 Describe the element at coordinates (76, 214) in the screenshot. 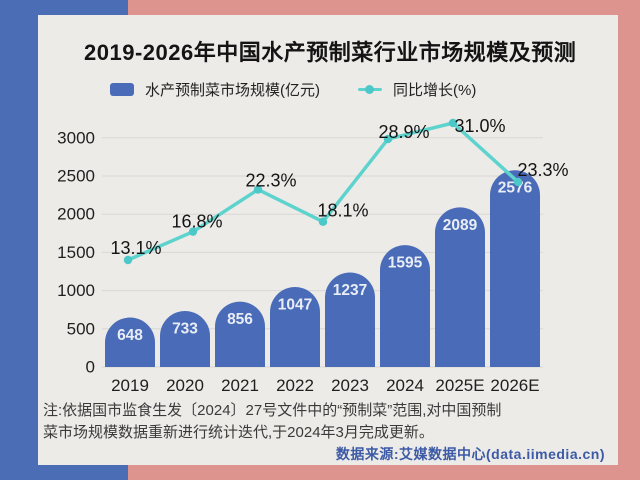

I see `y-tick-label: 2000` at that location.